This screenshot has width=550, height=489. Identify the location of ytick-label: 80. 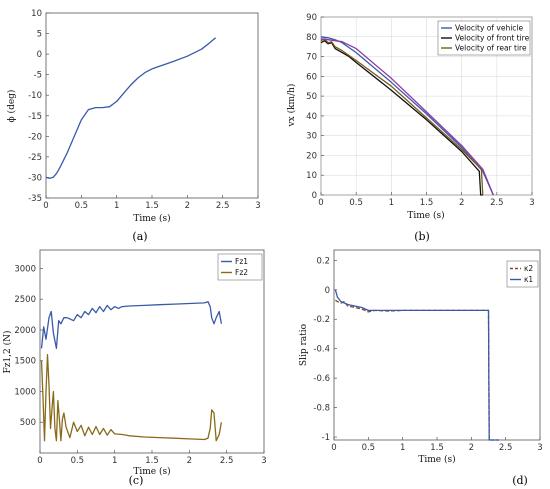
(311, 38).